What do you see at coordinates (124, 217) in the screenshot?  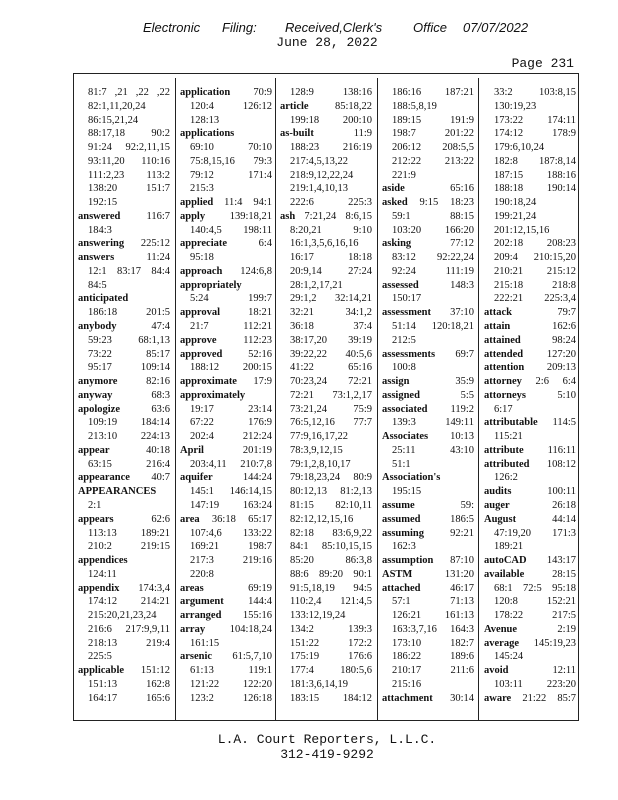 I see `index-entry: answered 116:7` at bounding box center [124, 217].